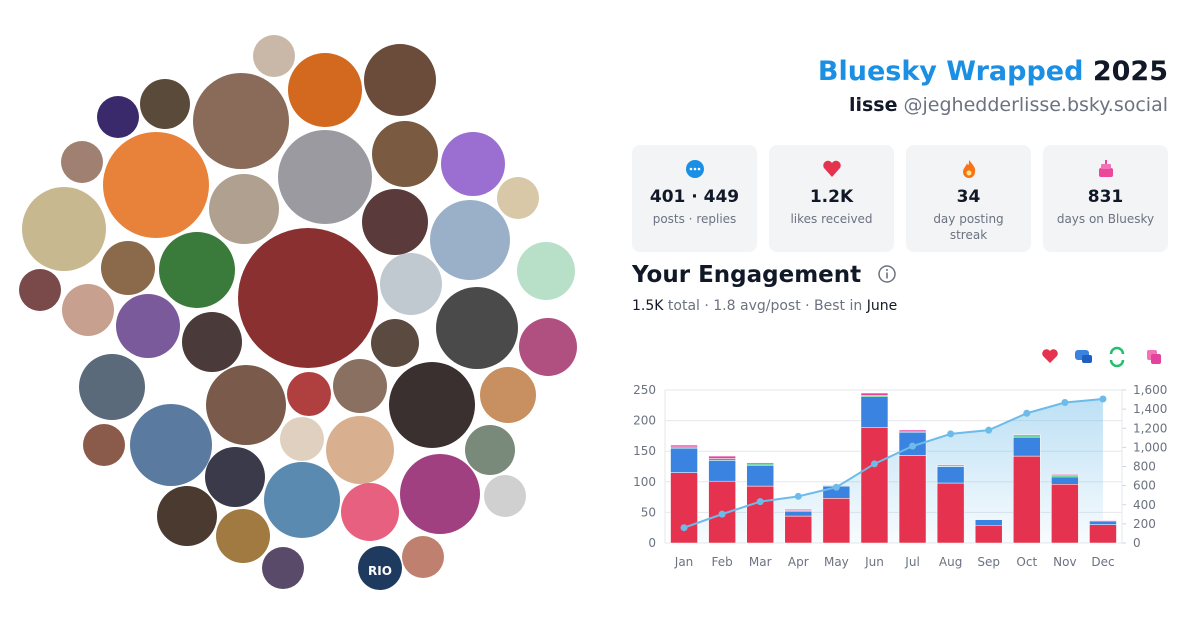 Image resolution: width=1200 pixels, height=630 pixels. Describe the element at coordinates (684, 562) in the screenshot. I see `x-tick-label: Jan` at that location.